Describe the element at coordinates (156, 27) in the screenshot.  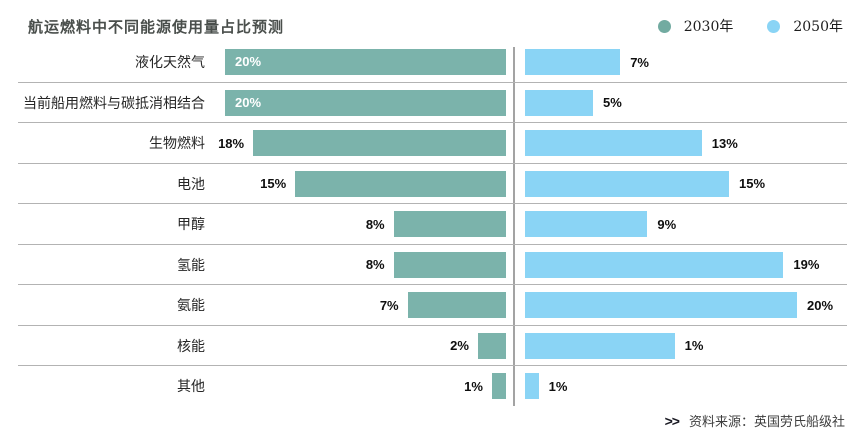
I see `page-title: 航运燃料中不同能源使用量占比预测` at that location.